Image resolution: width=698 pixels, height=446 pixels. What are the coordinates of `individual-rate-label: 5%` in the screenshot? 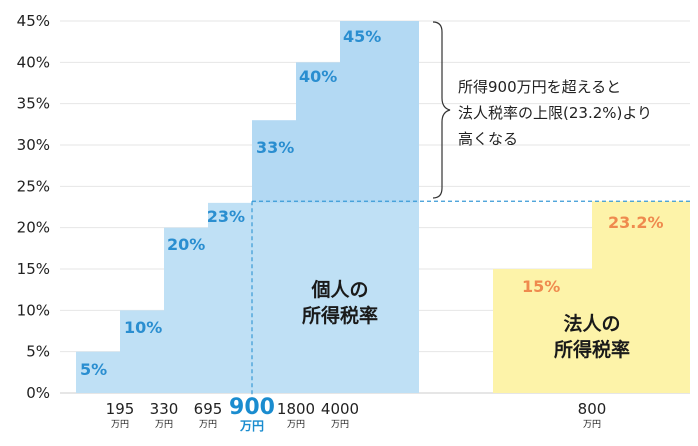 It's located at (93, 369).